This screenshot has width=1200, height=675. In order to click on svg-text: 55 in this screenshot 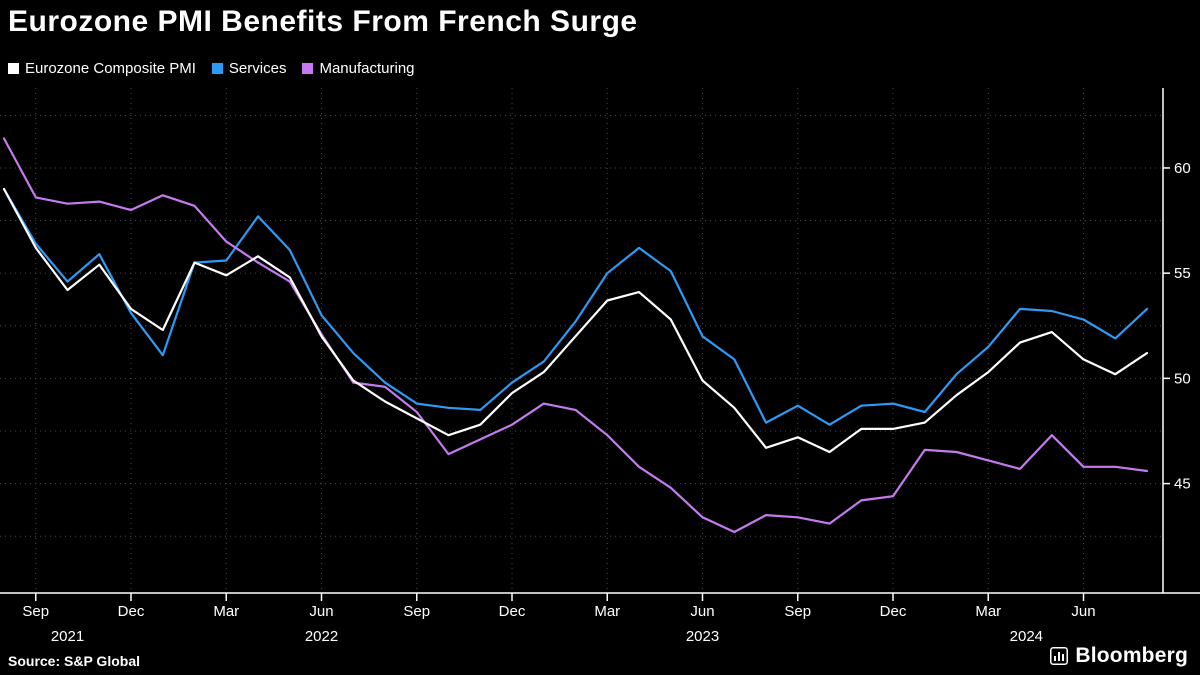, I will do `click(1182, 273)`.